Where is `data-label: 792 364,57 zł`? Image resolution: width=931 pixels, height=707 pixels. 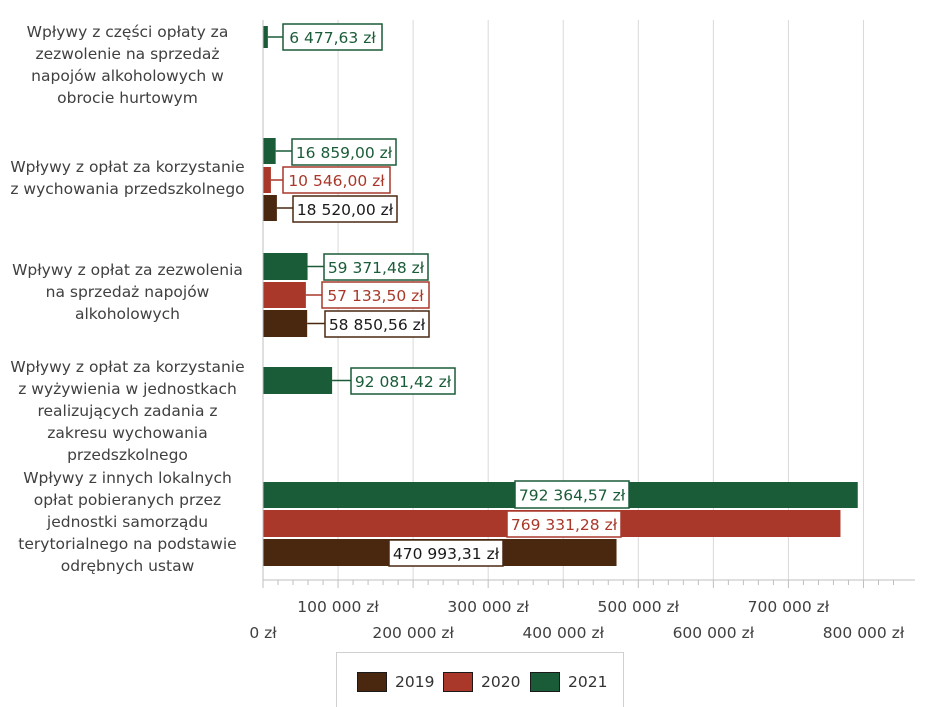 data-label: 792 364,57 zł is located at coordinates (572, 496).